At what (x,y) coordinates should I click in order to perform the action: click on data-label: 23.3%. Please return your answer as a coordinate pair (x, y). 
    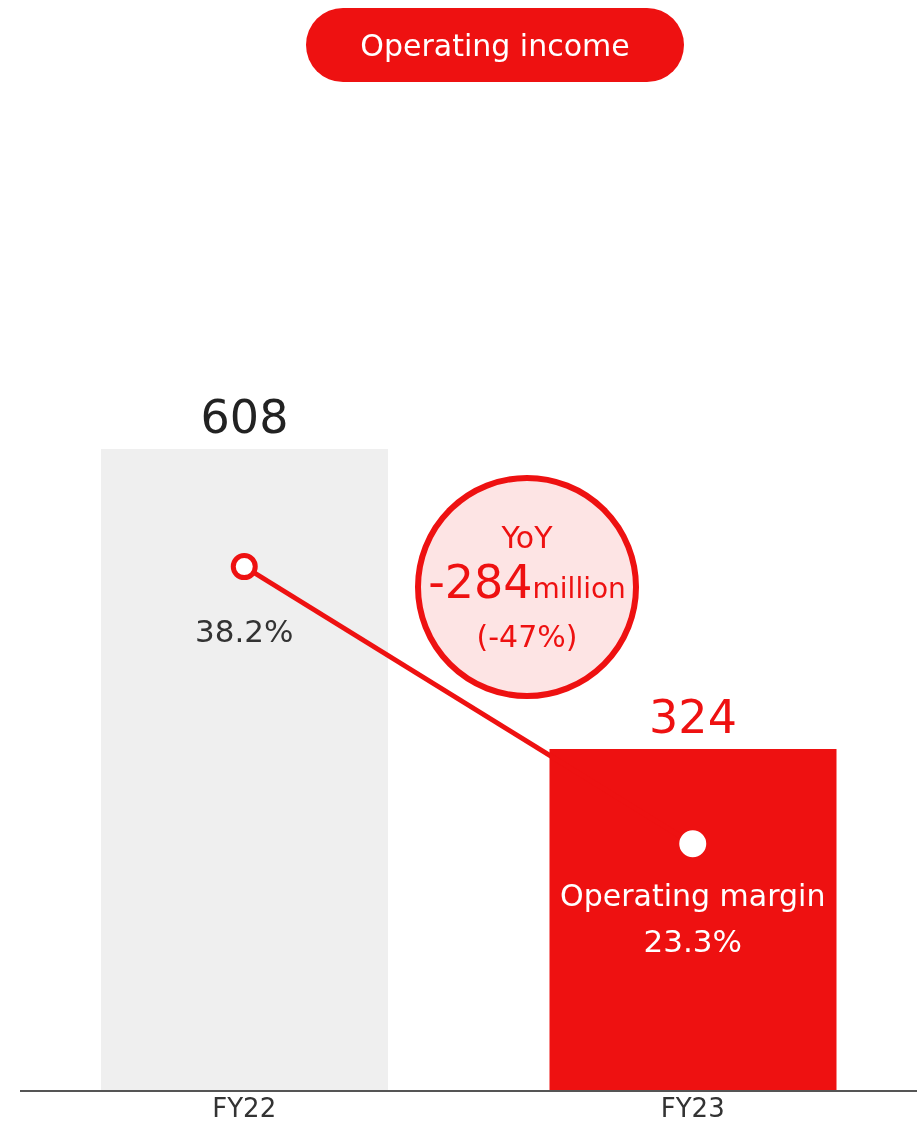
    Looking at the image, I should click on (692, 940).